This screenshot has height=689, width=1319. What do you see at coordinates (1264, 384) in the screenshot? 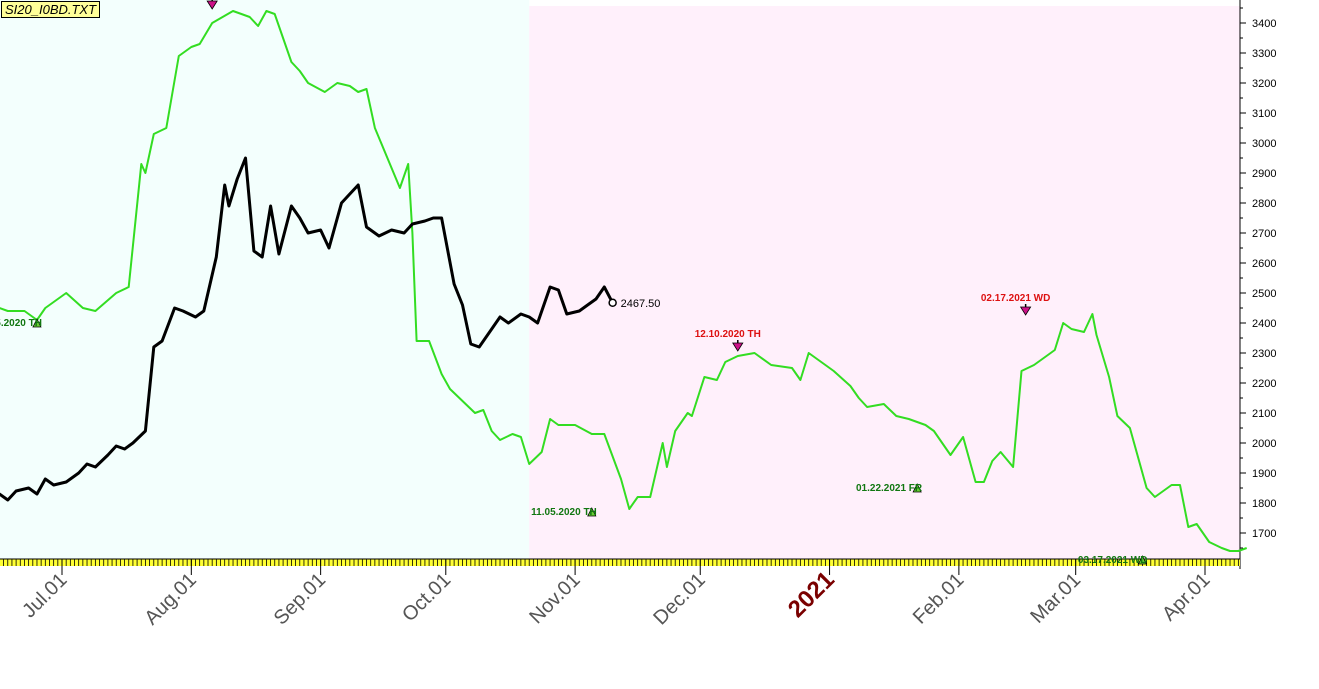
I see `y-tick-label: 2200` at bounding box center [1264, 384].